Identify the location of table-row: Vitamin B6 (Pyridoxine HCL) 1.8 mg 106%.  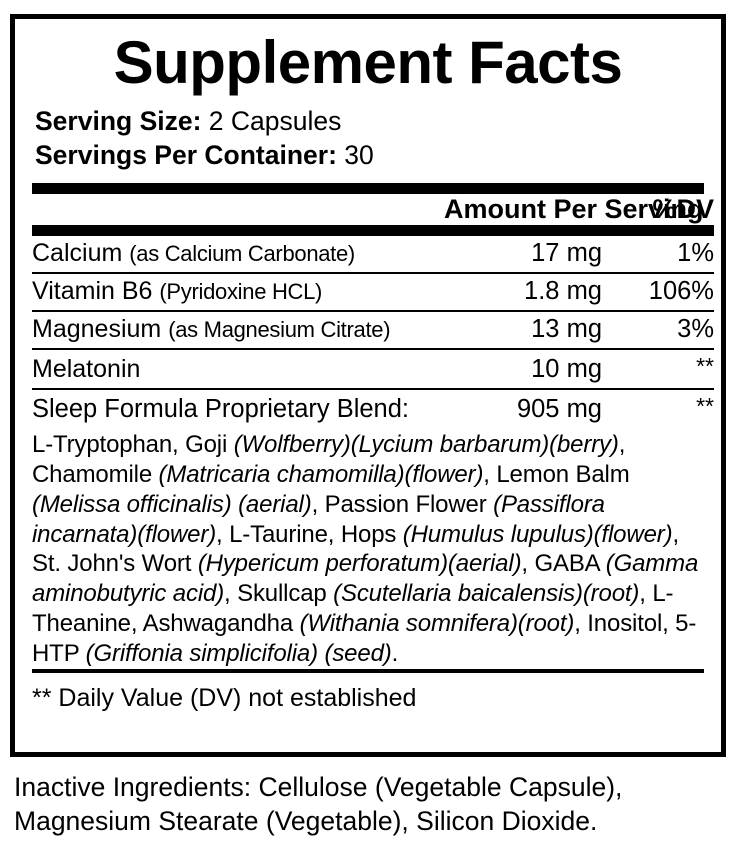
(373, 292).